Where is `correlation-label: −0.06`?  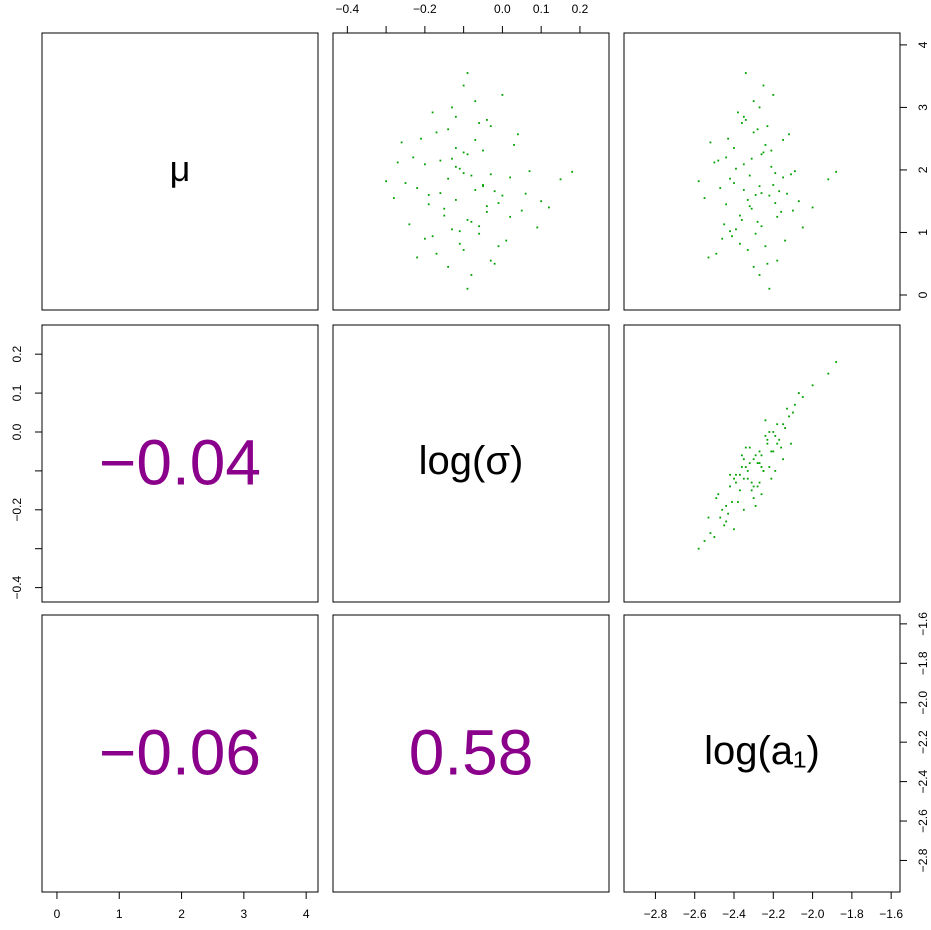 correlation-label: −0.06 is located at coordinates (180, 752).